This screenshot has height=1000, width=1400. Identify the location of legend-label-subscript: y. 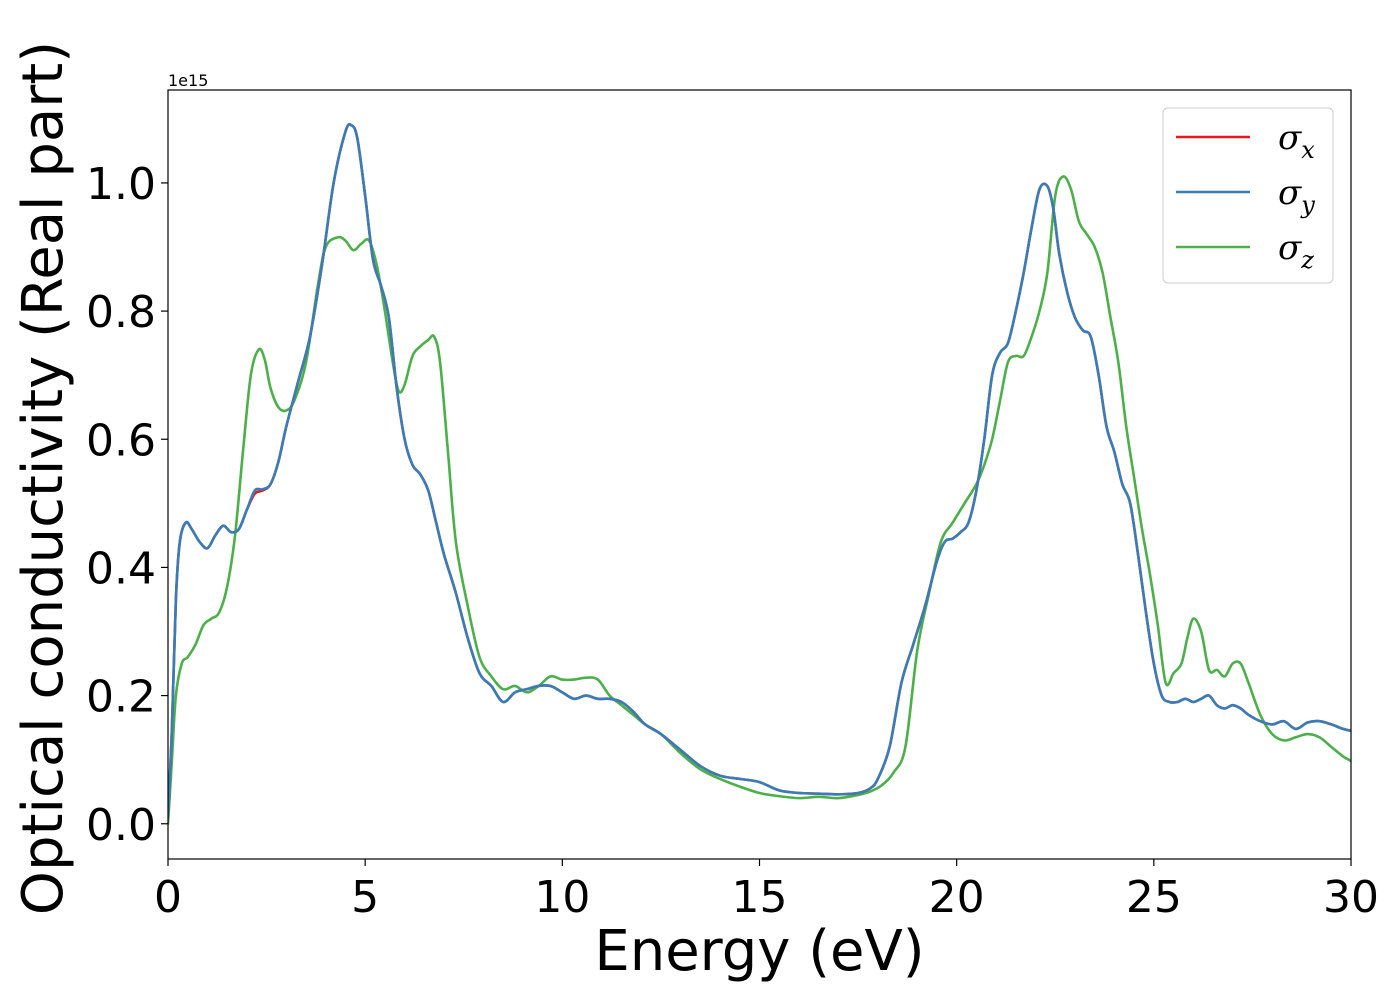
(1307, 205).